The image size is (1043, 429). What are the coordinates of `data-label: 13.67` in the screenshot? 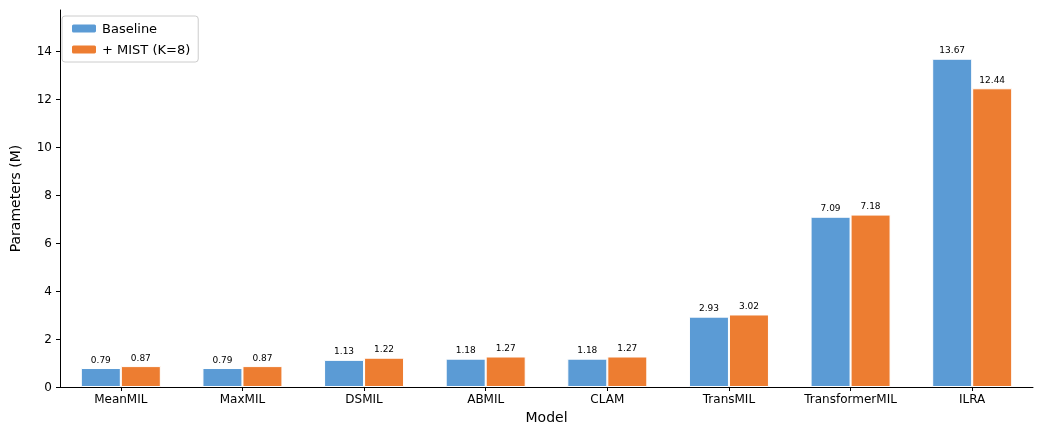 It's located at (952, 50).